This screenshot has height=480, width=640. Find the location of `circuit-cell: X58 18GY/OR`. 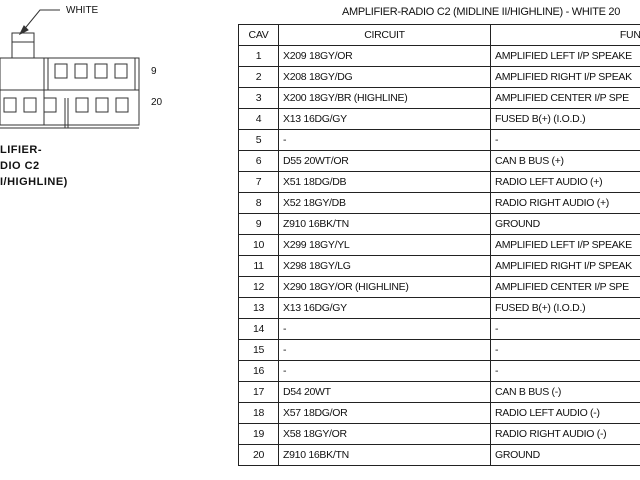

circuit-cell: X58 18GY/OR is located at coordinates (384, 434).